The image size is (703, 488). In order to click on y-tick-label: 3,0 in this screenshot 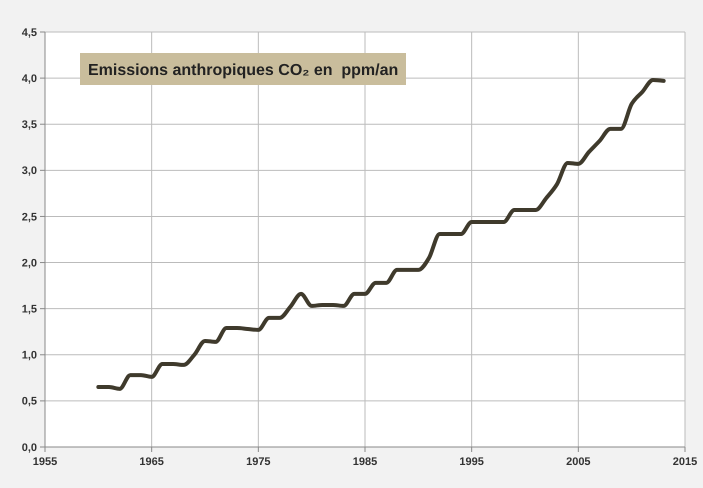, I will do `click(29, 171)`.